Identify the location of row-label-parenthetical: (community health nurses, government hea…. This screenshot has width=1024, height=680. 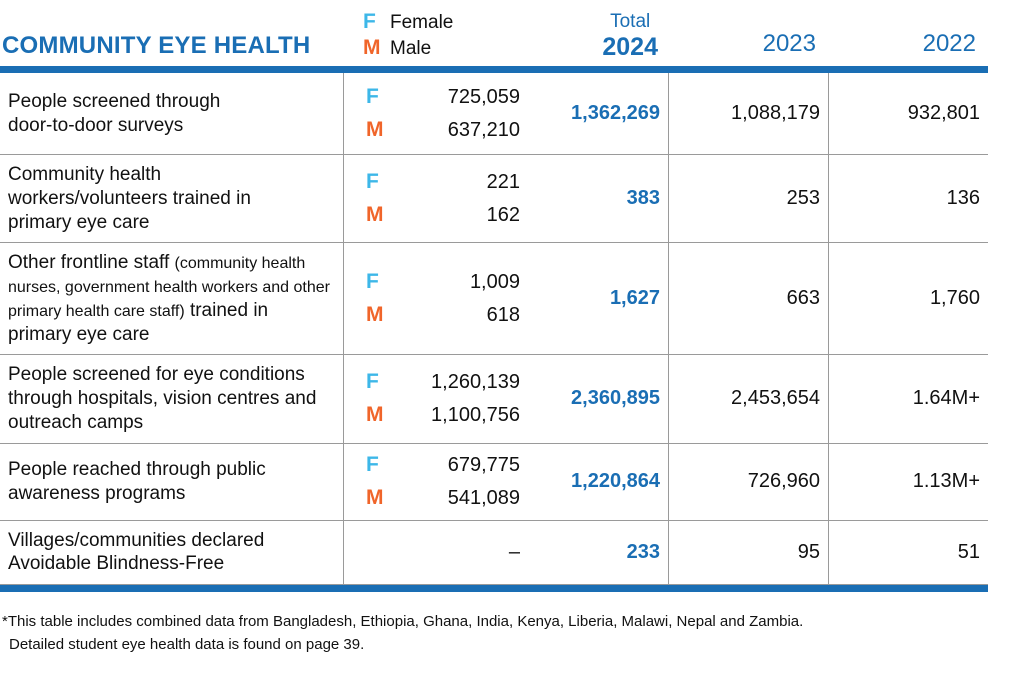
(169, 287).